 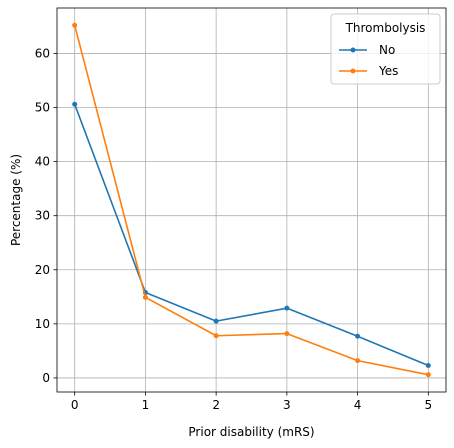 I want to click on legend-box, so click(x=385, y=49).